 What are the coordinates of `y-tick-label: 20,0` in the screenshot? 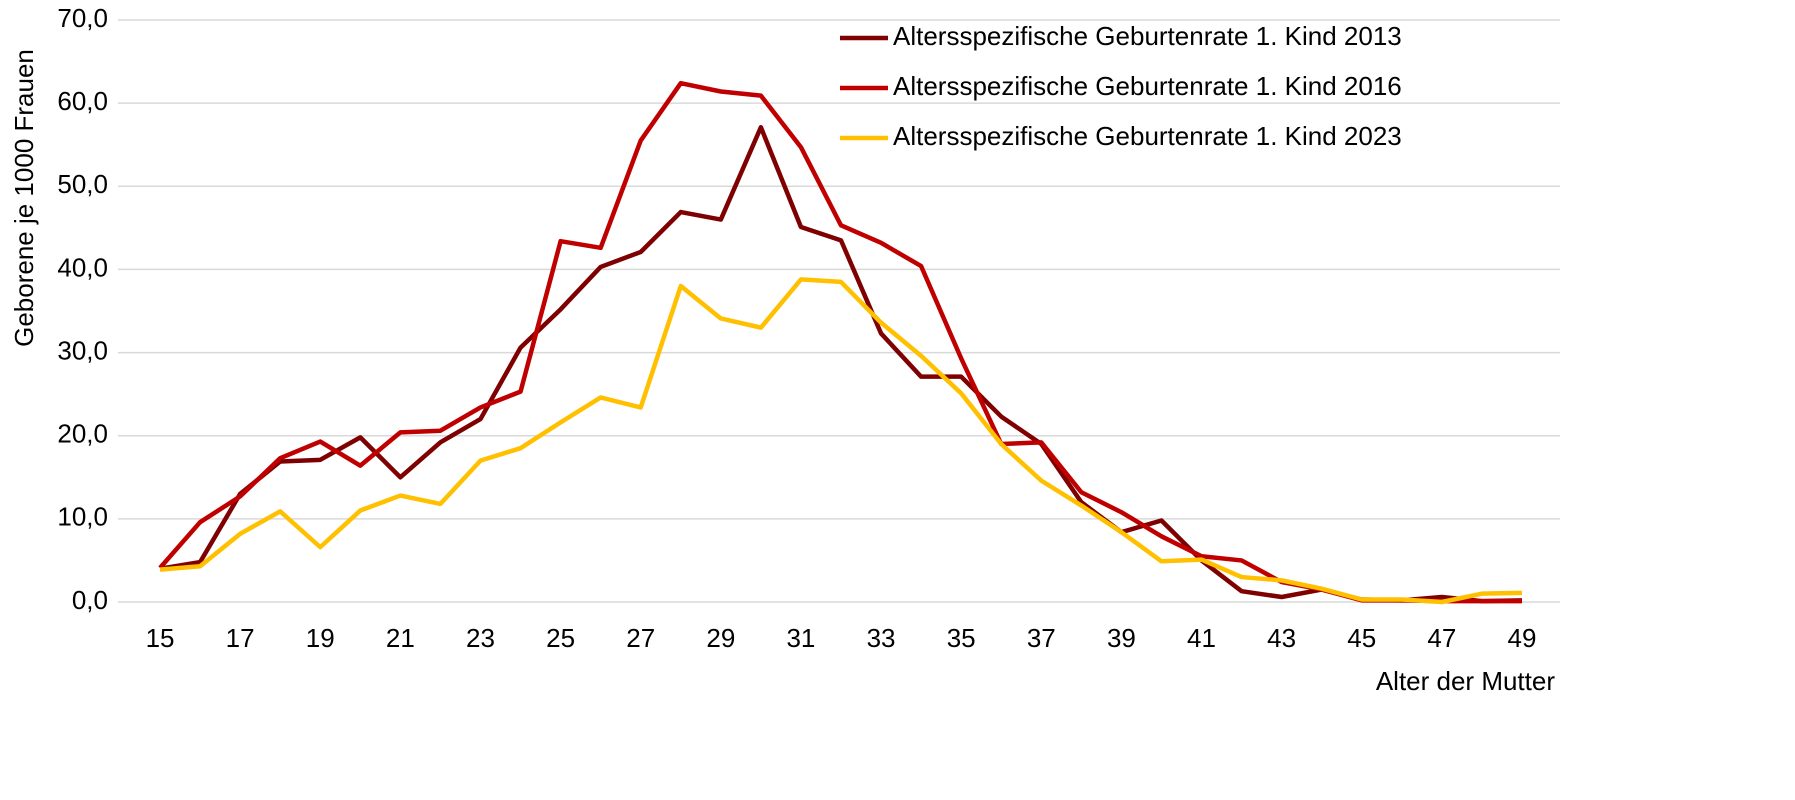 It's located at (82, 434).